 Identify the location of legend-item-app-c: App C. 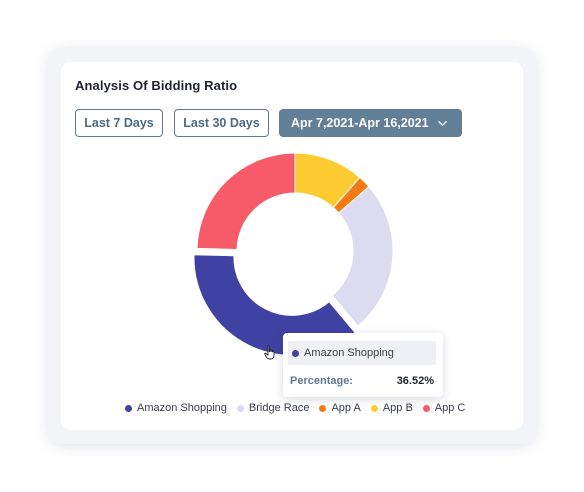
(444, 408).